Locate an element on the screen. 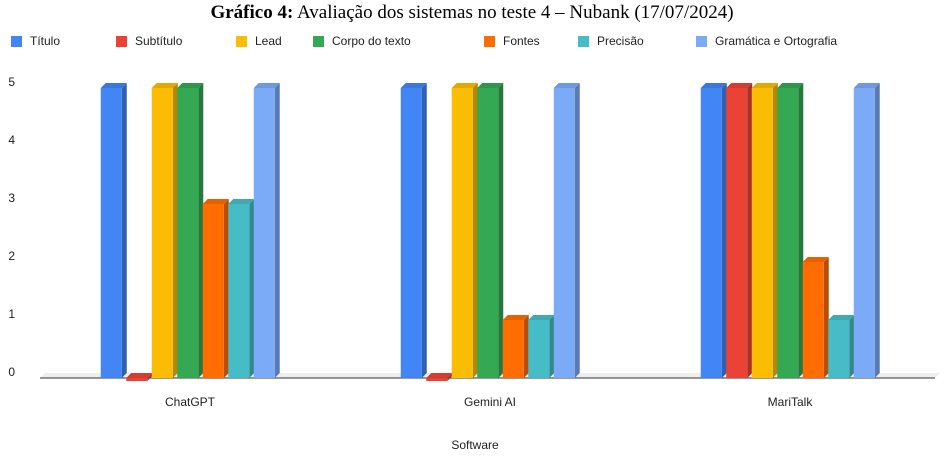 This screenshot has width=945, height=456. y-tick-label: 5 is located at coordinates (11, 82).